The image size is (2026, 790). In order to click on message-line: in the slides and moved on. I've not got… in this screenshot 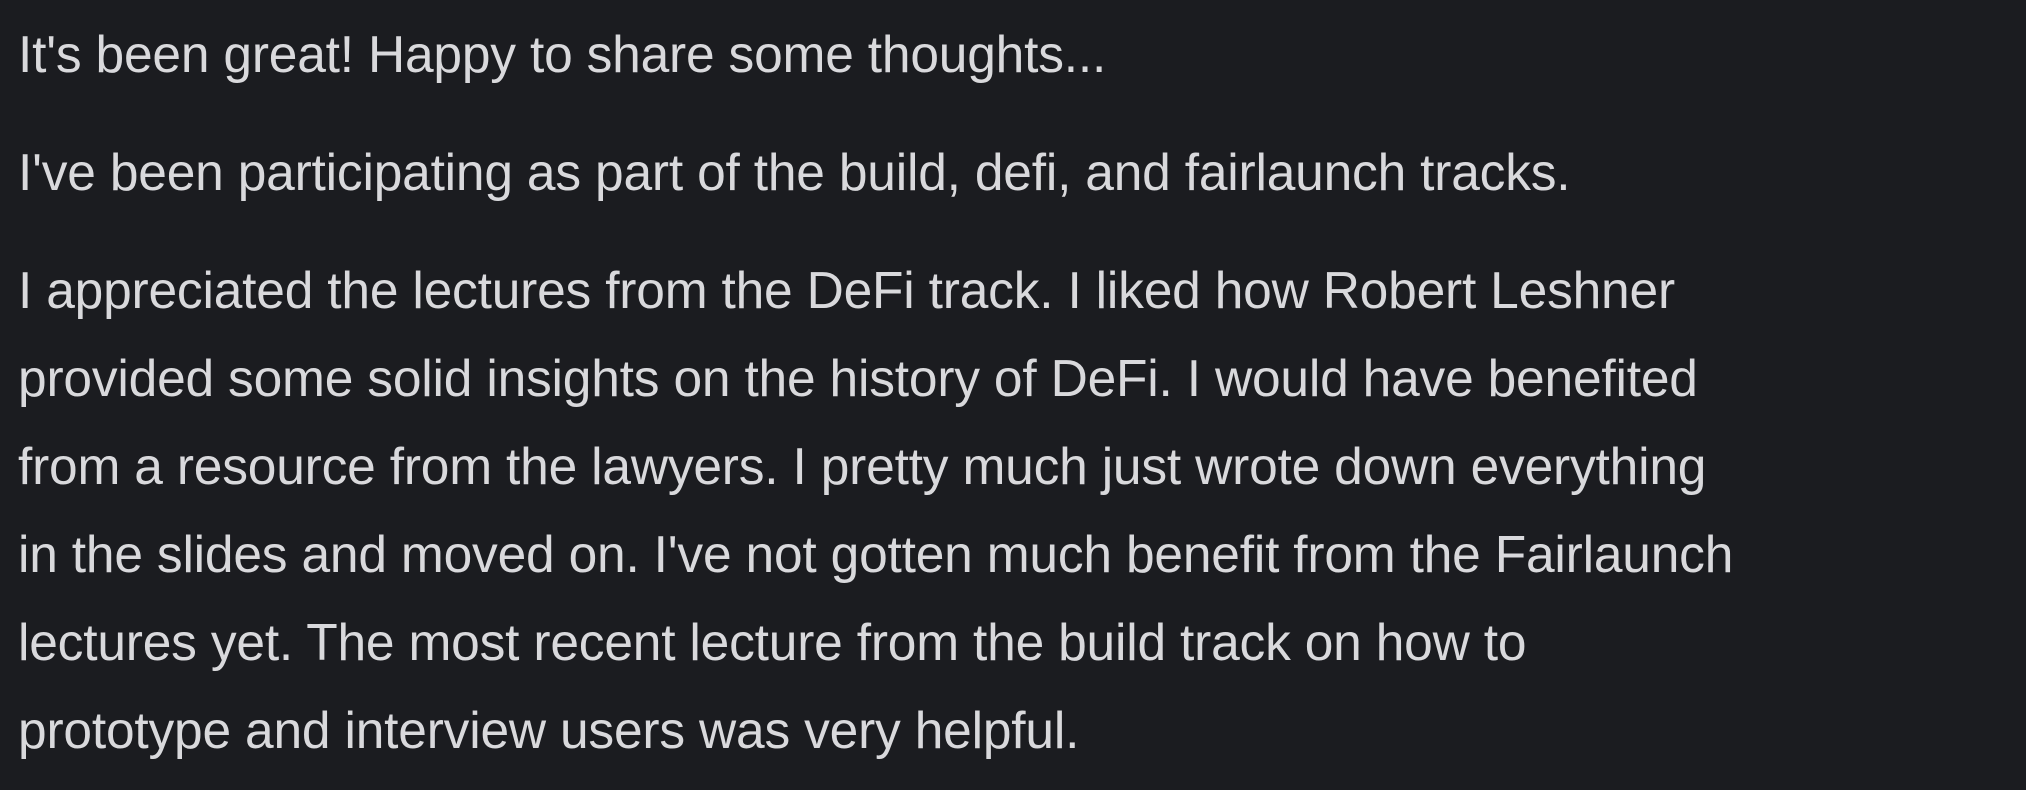, I will do `click(876, 554)`.